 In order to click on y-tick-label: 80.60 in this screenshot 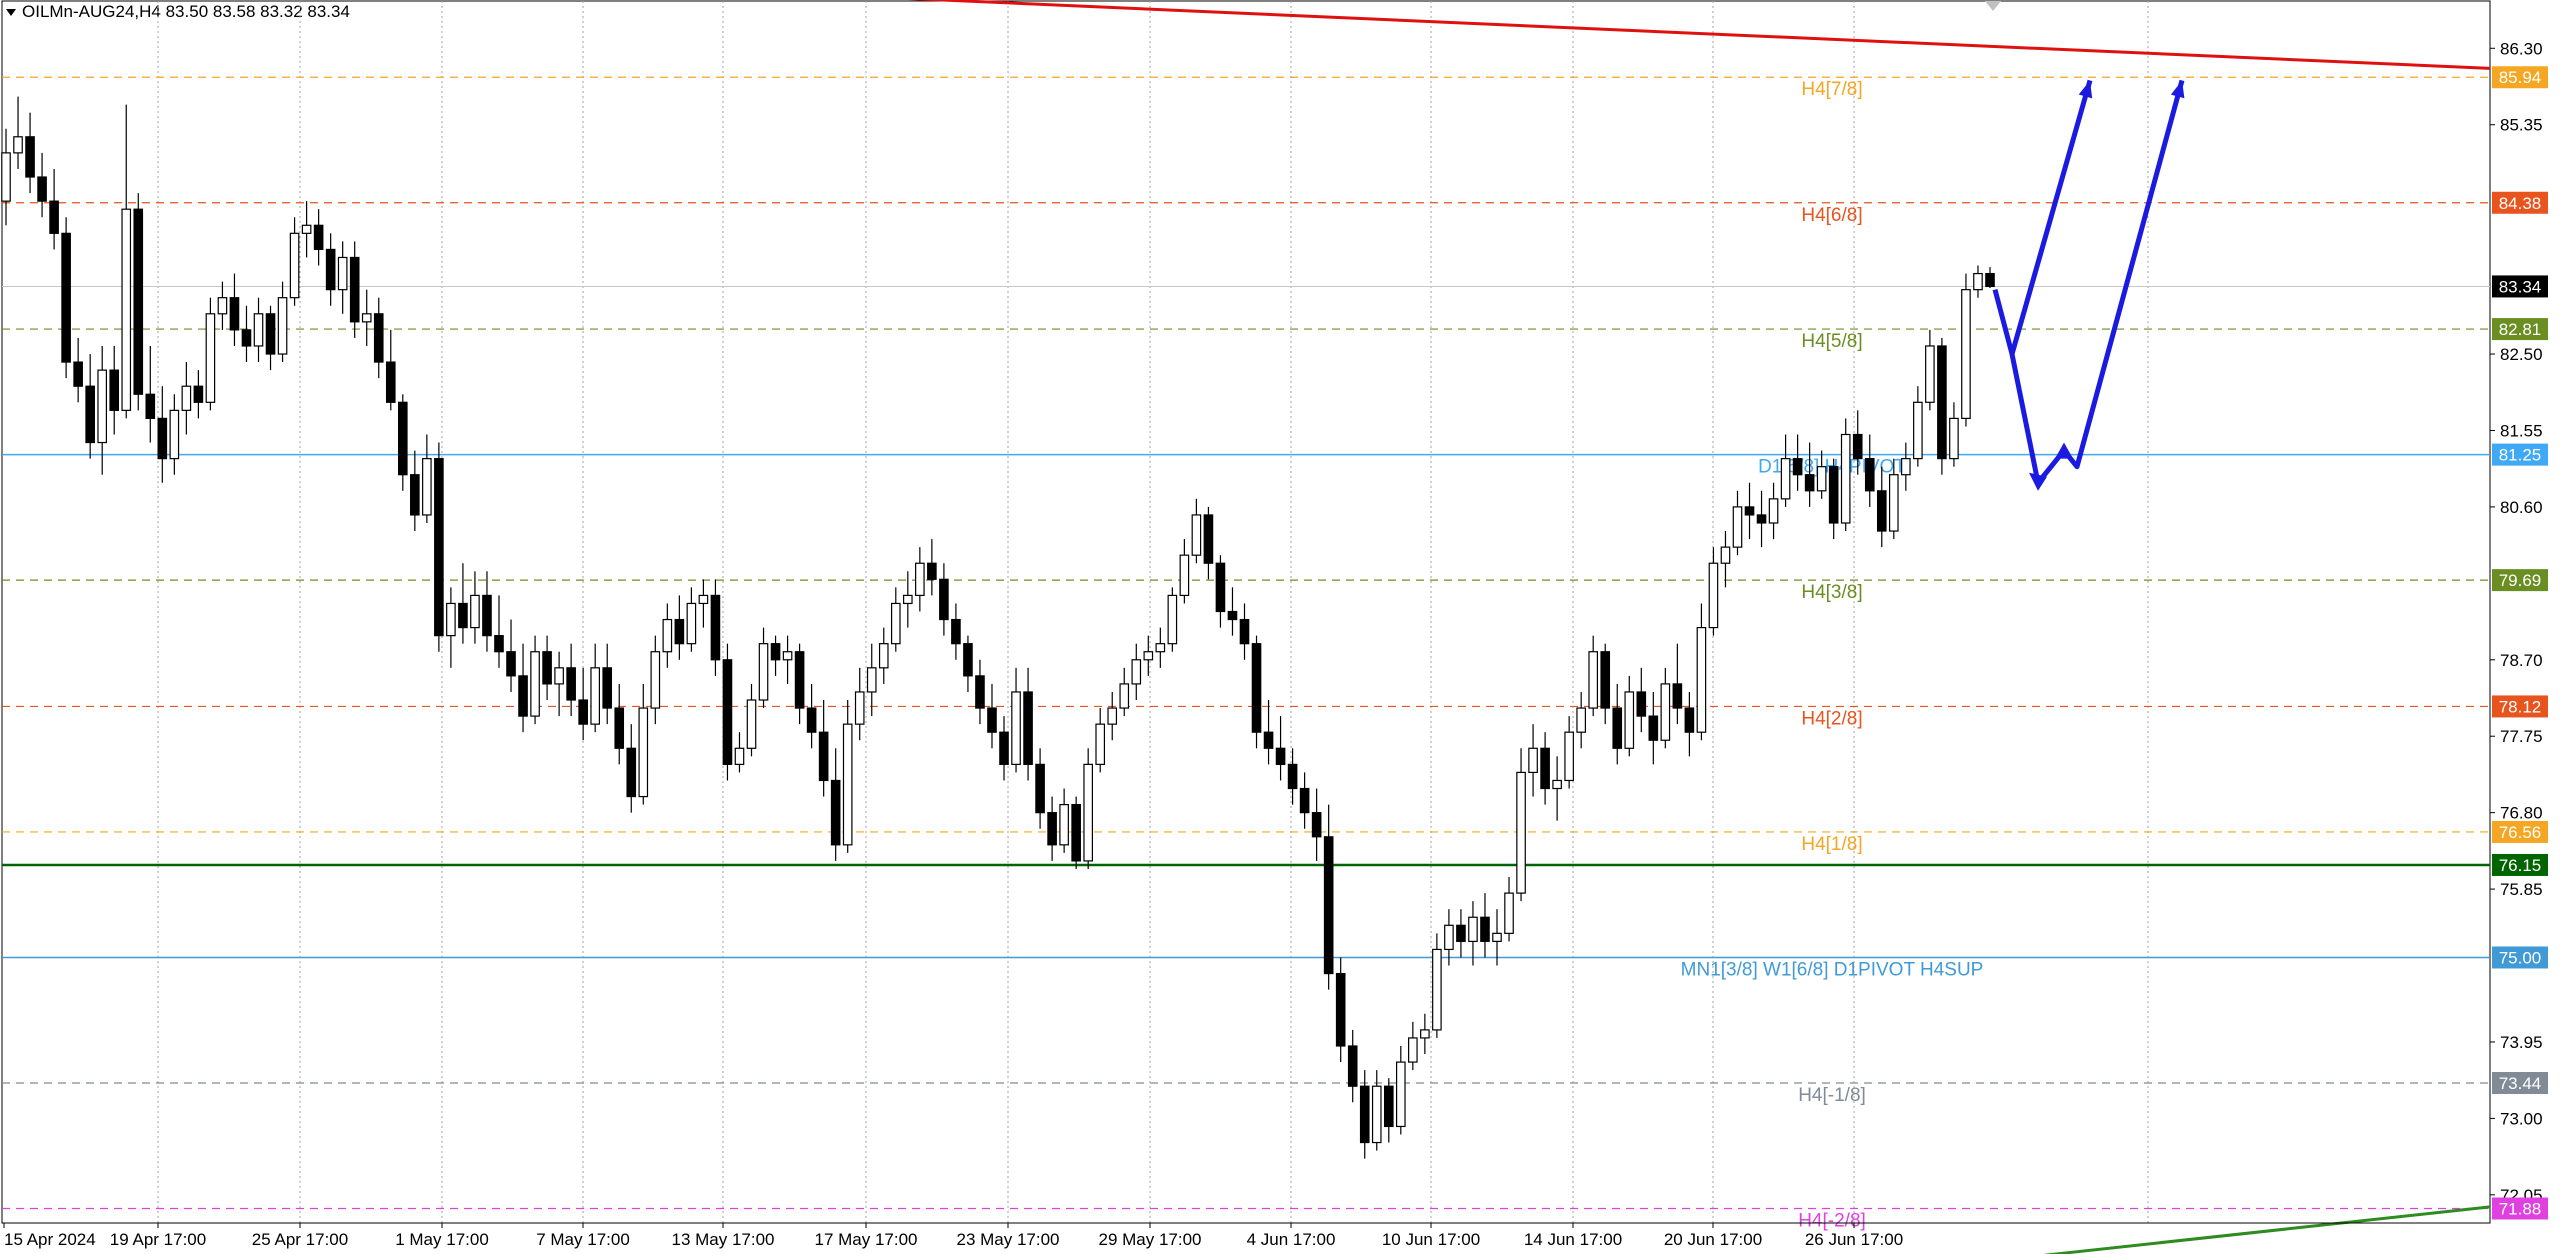, I will do `click(2521, 507)`.